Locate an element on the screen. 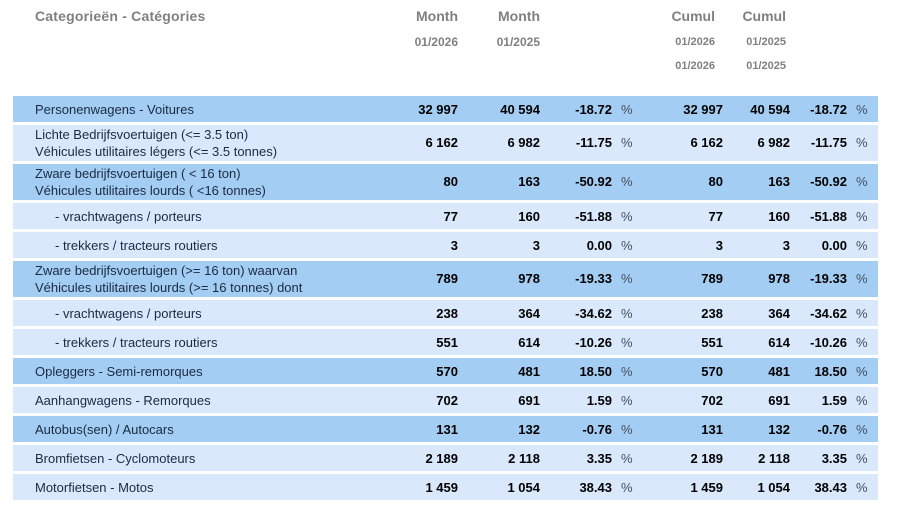  cumul-previous-value: 160 is located at coordinates (779, 216).